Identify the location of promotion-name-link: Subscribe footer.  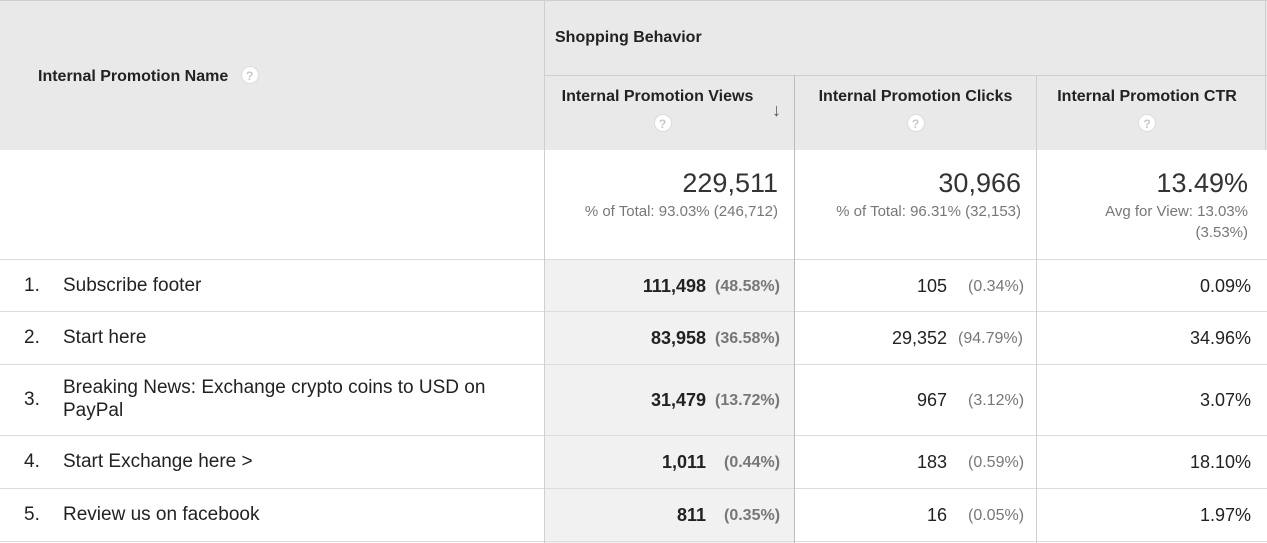
(132, 285).